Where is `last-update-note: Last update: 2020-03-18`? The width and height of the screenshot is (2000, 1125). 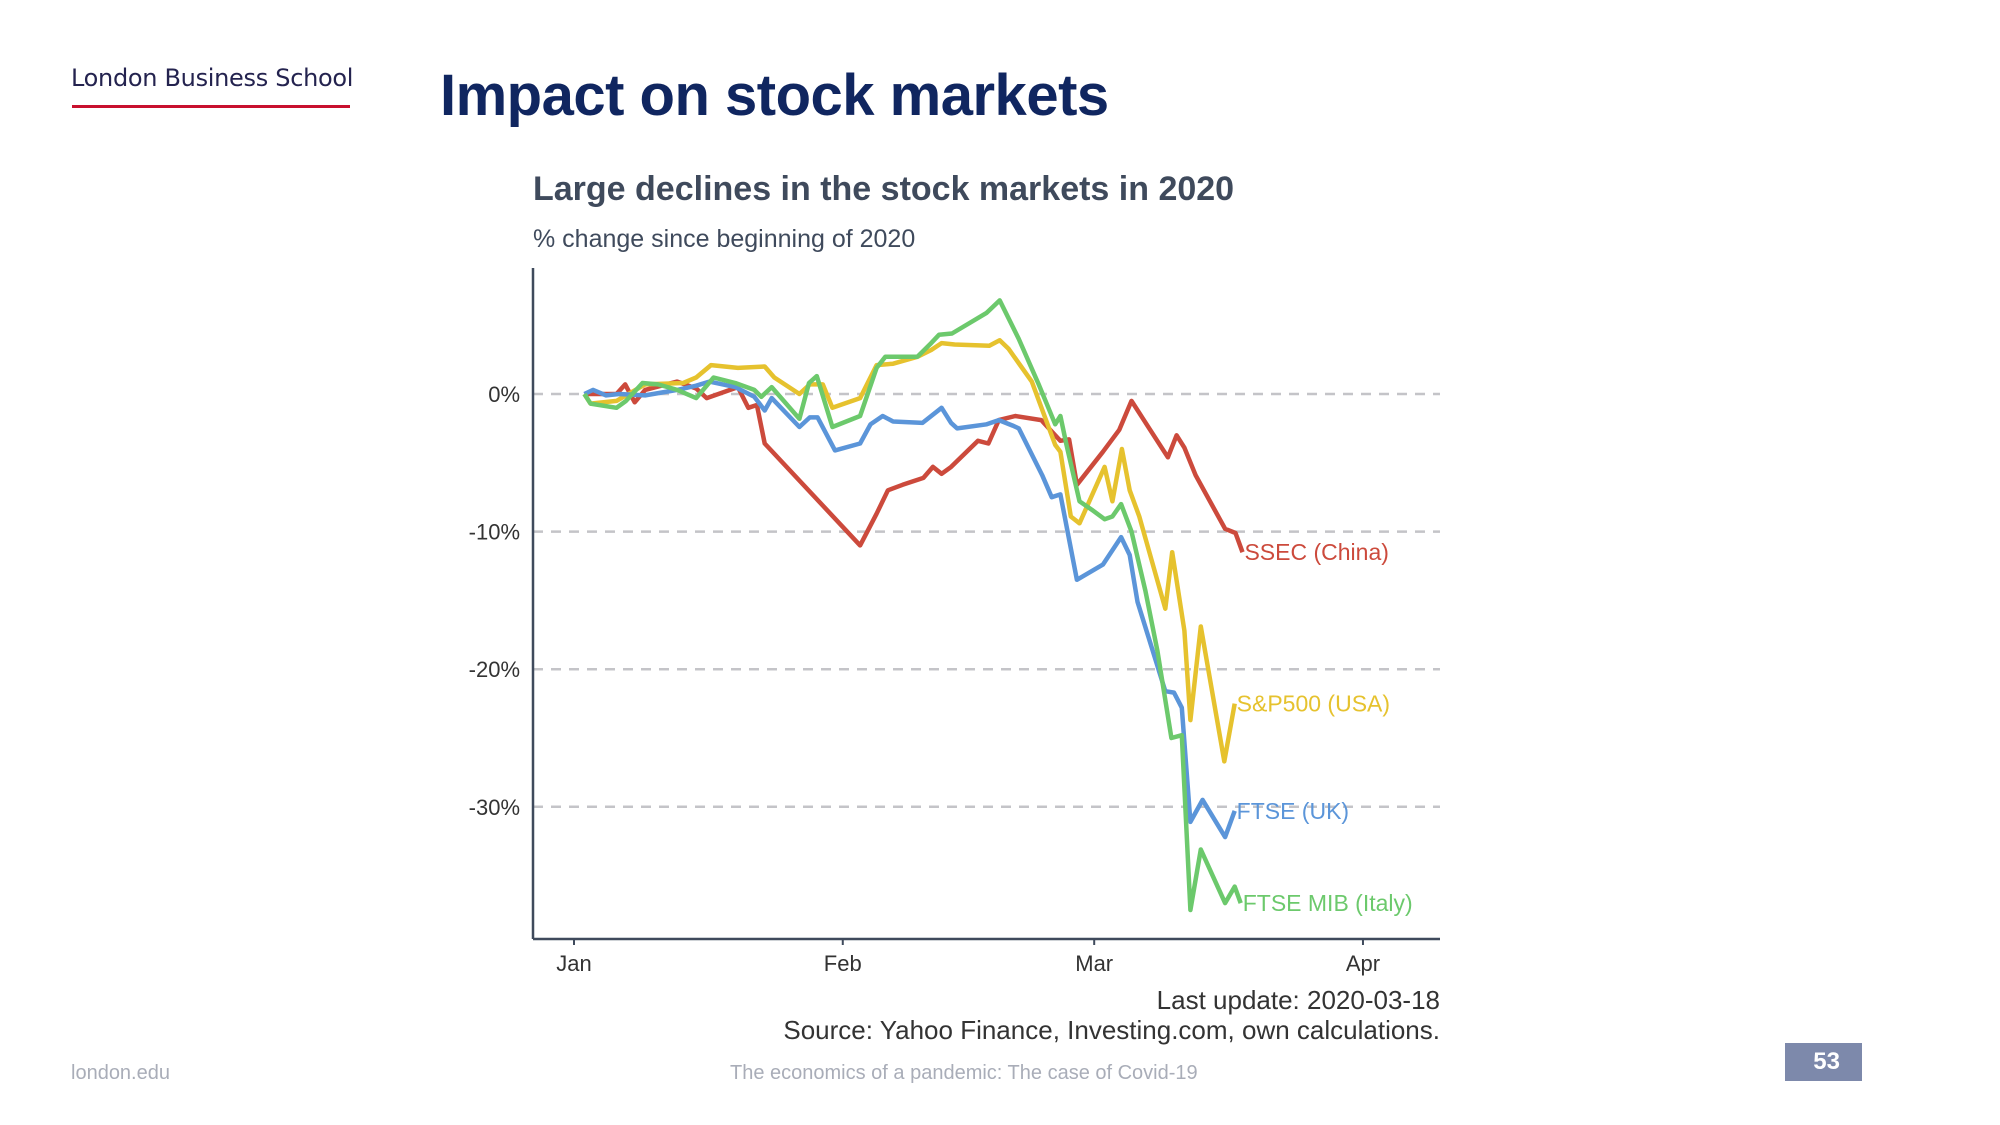
last-update-note: Last update: 2020-03-18 is located at coordinates (1298, 1000).